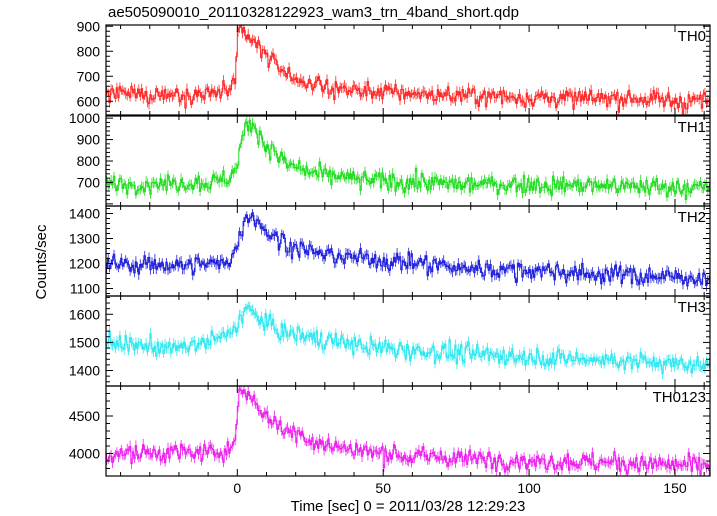 This screenshot has width=717, height=516. What do you see at coordinates (84, 239) in the screenshot?
I see `y-tick-label: 1300` at bounding box center [84, 239].